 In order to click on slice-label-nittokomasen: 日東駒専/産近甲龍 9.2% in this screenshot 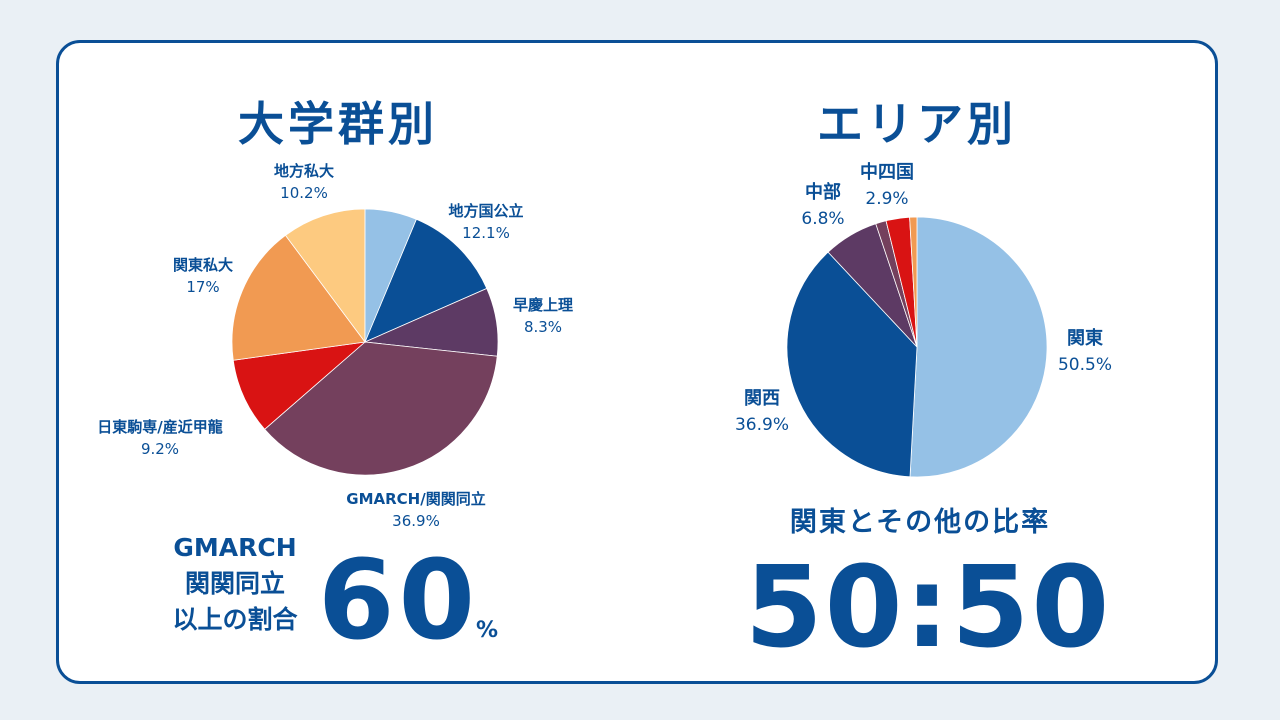, I will do `click(160, 438)`.